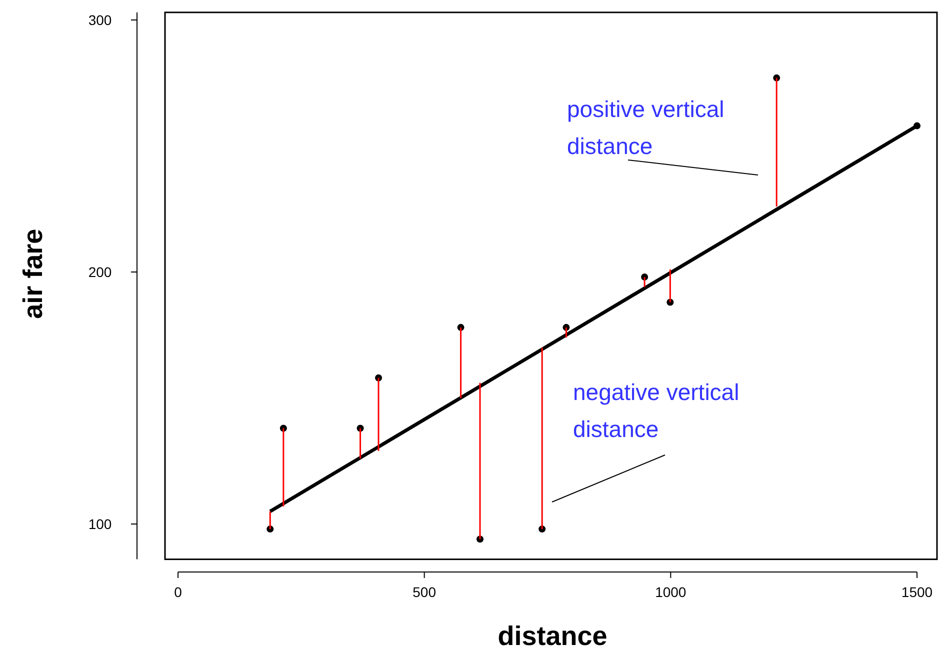 Image resolution: width=939 pixels, height=652 pixels. Describe the element at coordinates (917, 126) in the screenshot. I see `point` at that location.